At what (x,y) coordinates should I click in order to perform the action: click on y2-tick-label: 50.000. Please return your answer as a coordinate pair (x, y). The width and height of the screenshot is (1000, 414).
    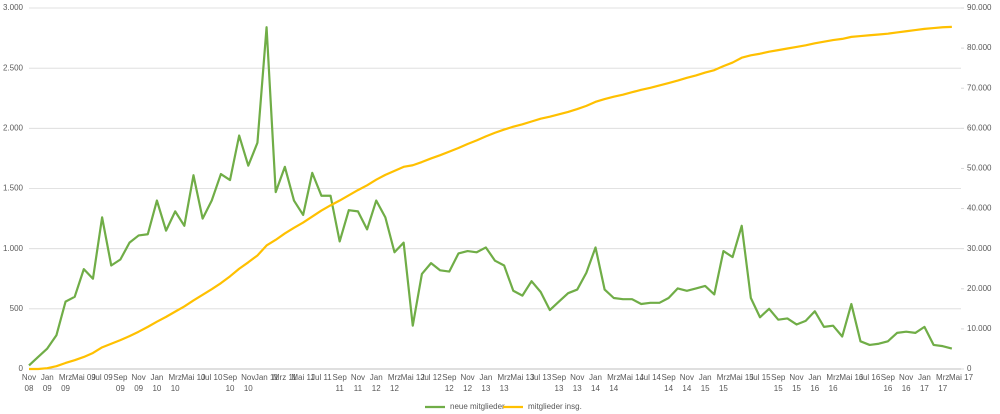
    Looking at the image, I should click on (979, 168).